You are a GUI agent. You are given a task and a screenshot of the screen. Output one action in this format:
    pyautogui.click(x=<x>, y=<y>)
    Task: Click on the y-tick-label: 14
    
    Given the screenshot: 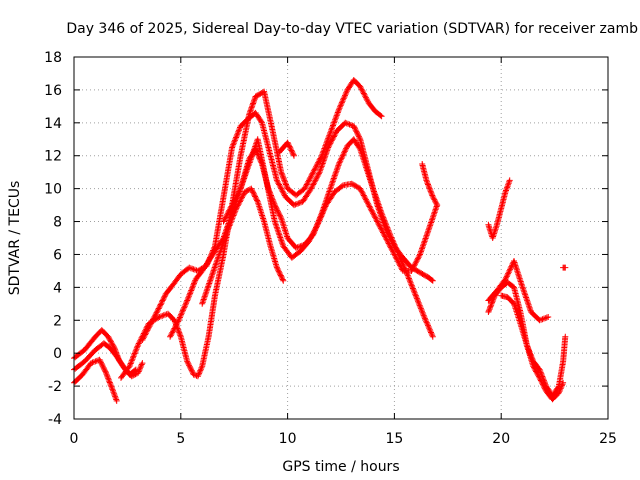 What is the action you would take?
    pyautogui.click(x=53, y=124)
    